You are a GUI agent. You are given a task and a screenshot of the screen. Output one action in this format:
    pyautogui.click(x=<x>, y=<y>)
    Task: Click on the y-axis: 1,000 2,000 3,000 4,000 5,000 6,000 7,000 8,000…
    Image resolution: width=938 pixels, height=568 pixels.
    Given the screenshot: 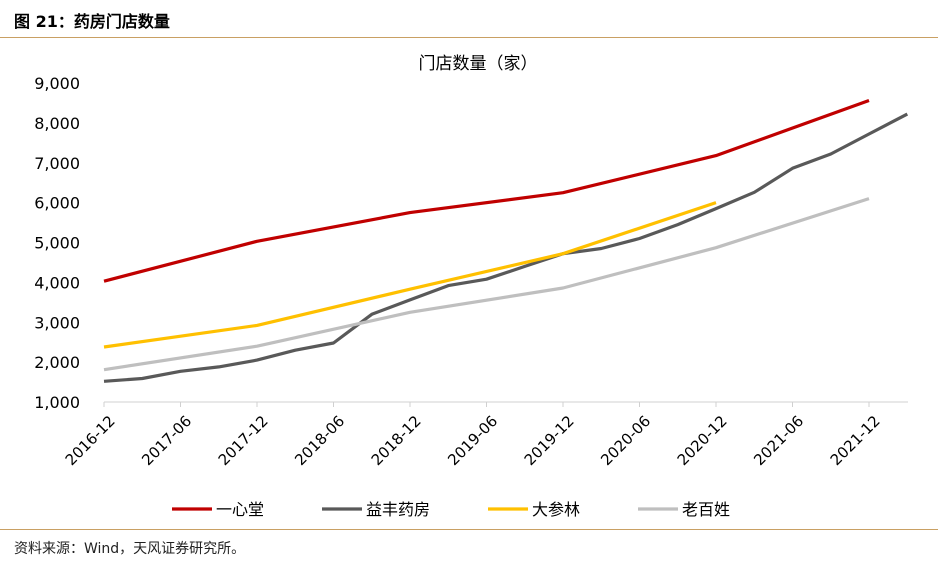 What is the action you would take?
    pyautogui.click(x=57, y=243)
    